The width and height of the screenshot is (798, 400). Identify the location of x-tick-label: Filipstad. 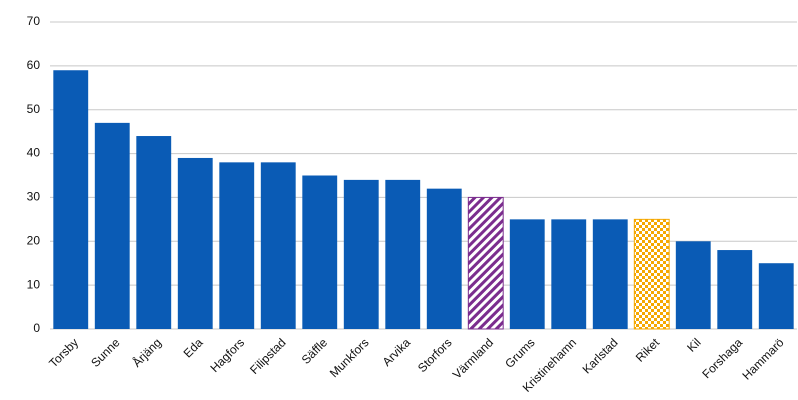
(267, 355).